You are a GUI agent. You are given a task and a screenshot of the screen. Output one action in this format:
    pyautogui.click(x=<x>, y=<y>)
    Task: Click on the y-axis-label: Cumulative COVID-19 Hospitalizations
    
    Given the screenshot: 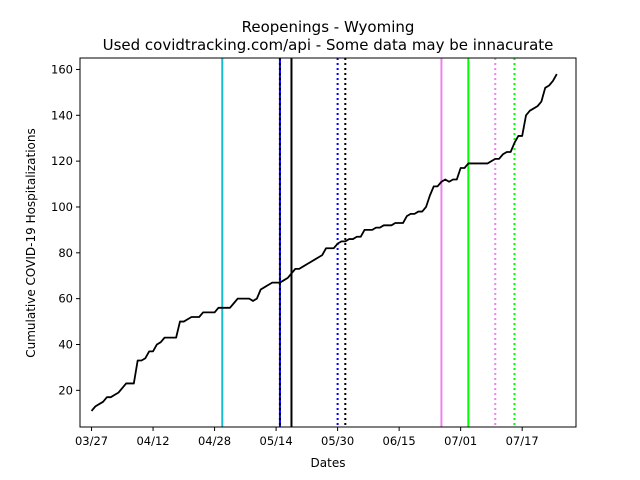 What is the action you would take?
    pyautogui.click(x=31, y=243)
    